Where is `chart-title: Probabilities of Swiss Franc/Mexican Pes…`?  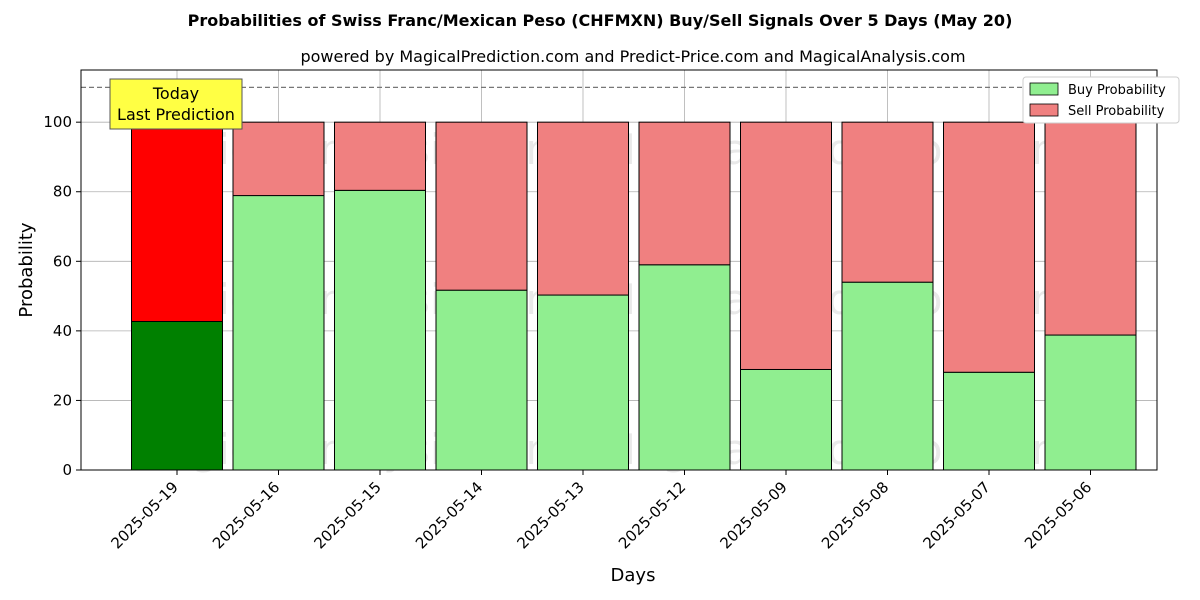 chart-title: Probabilities of Swiss Franc/Mexican Pes… is located at coordinates (600, 20).